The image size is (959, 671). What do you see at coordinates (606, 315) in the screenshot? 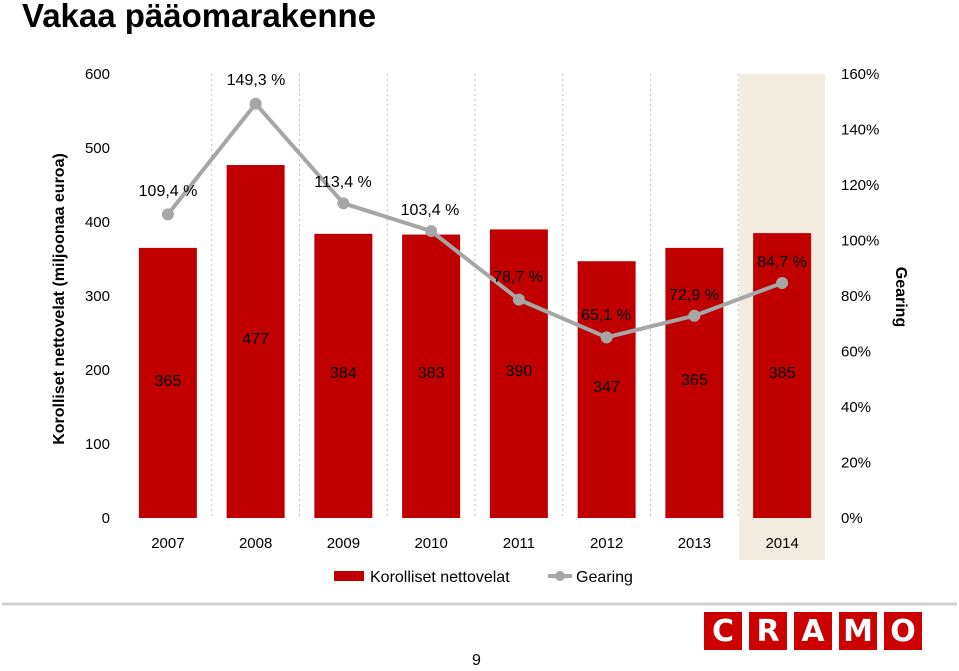
I see `gearing-value-label: 65,1 %` at bounding box center [606, 315].